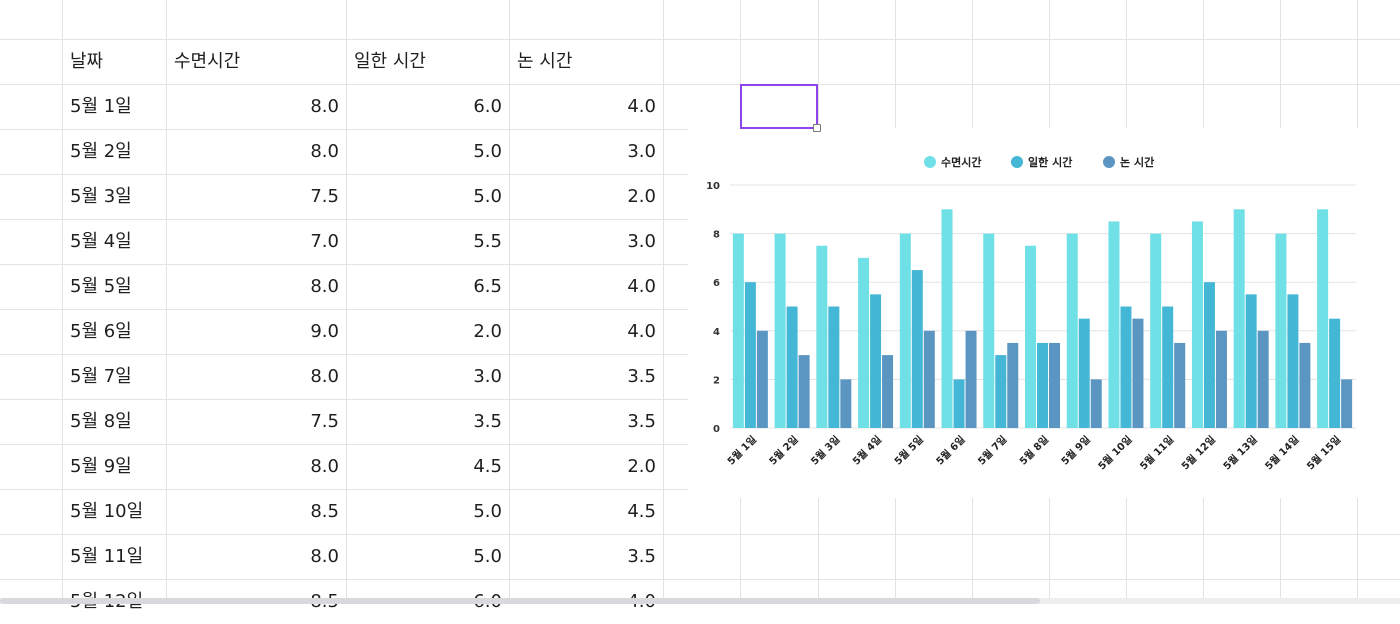 The height and width of the screenshot is (624, 1400). I want to click on horizontal-scrollbar, so click(700, 601).